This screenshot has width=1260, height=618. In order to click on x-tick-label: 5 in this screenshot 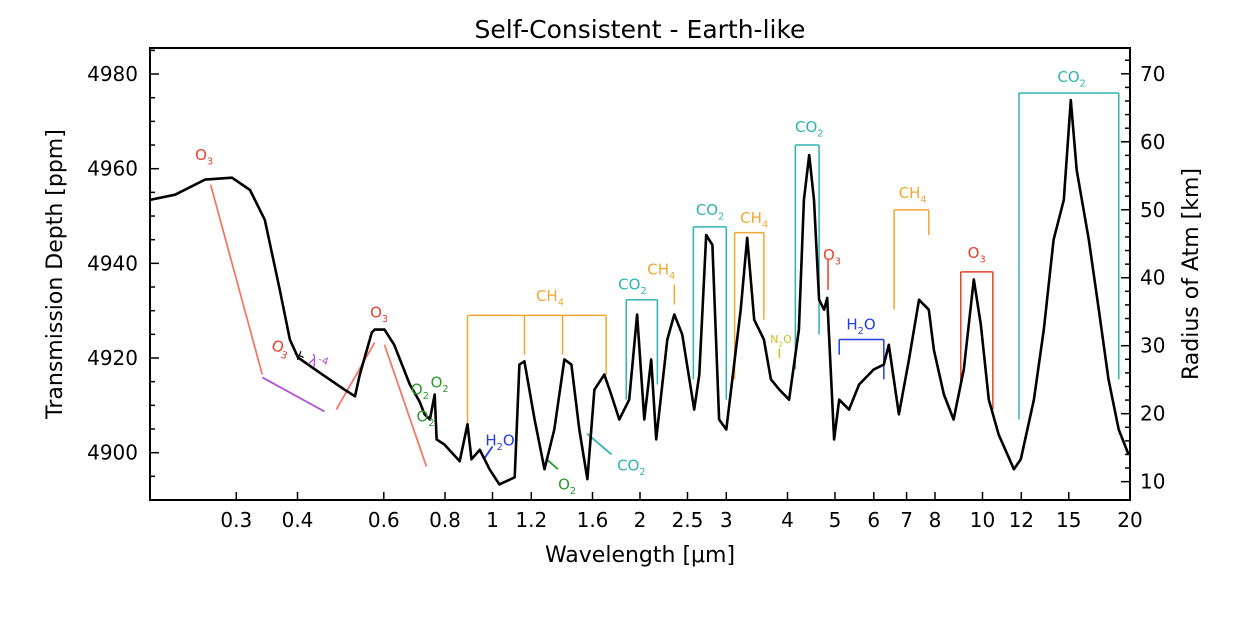, I will do `click(835, 520)`.